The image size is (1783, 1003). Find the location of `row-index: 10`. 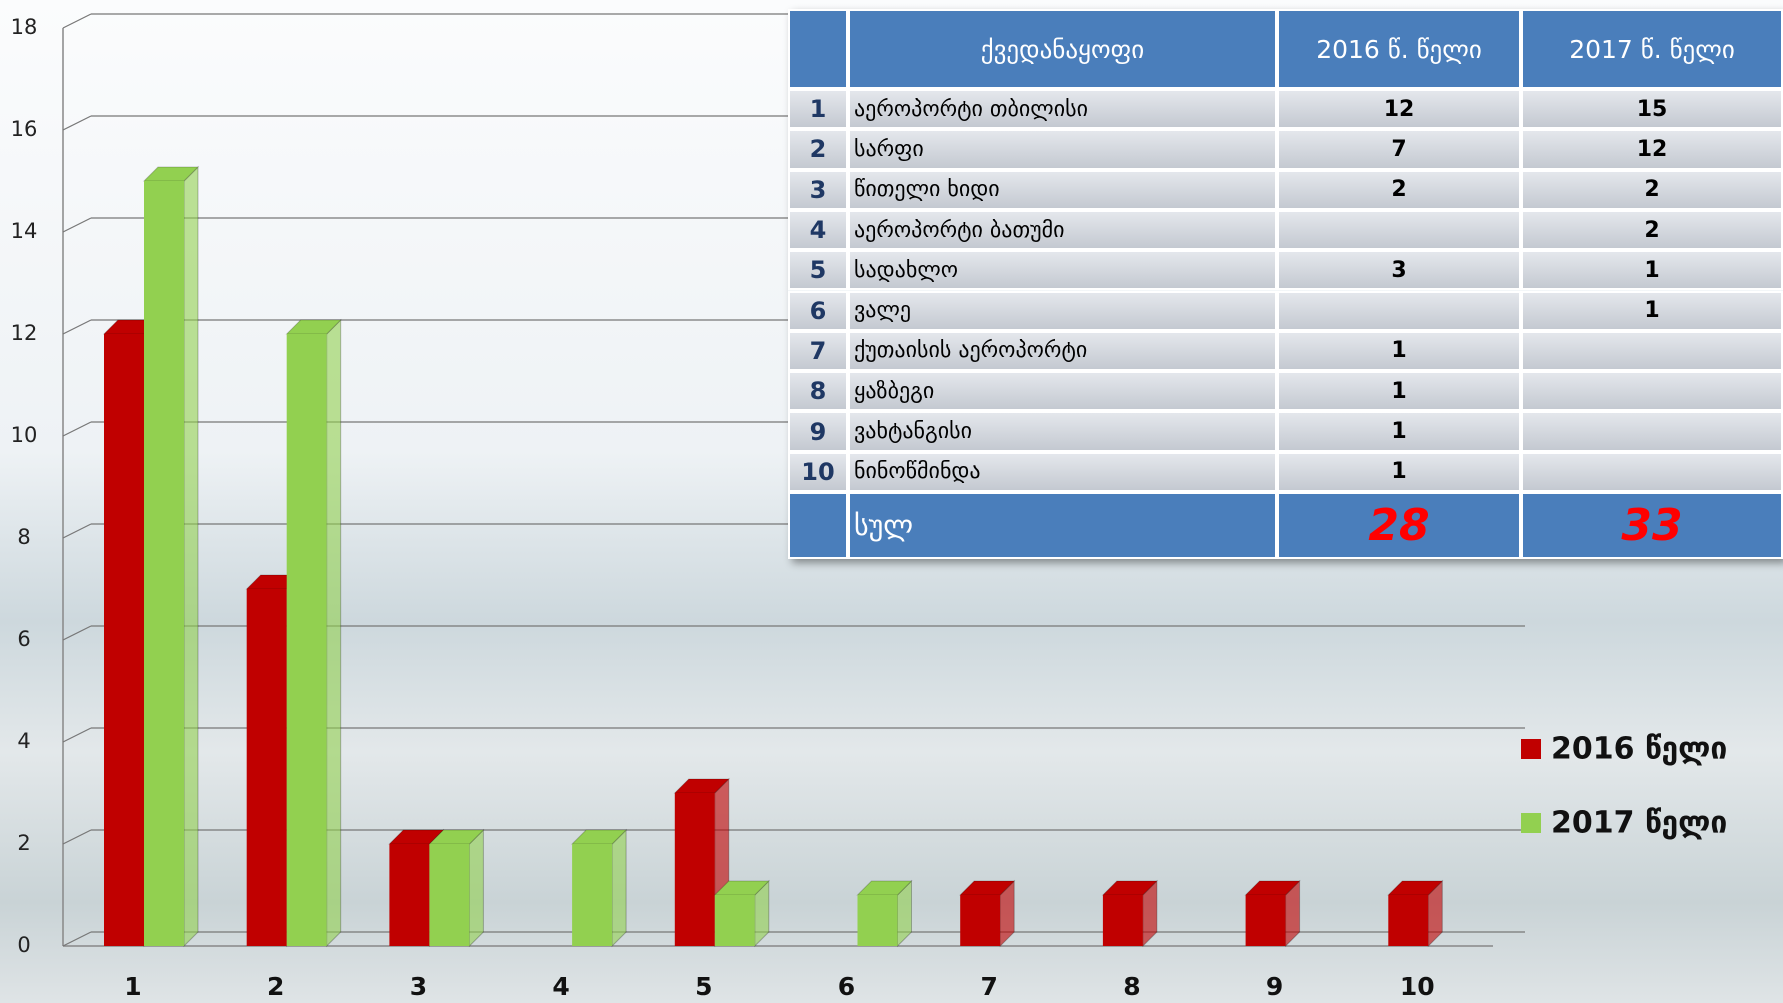

row-index: 10 is located at coordinates (818, 471).